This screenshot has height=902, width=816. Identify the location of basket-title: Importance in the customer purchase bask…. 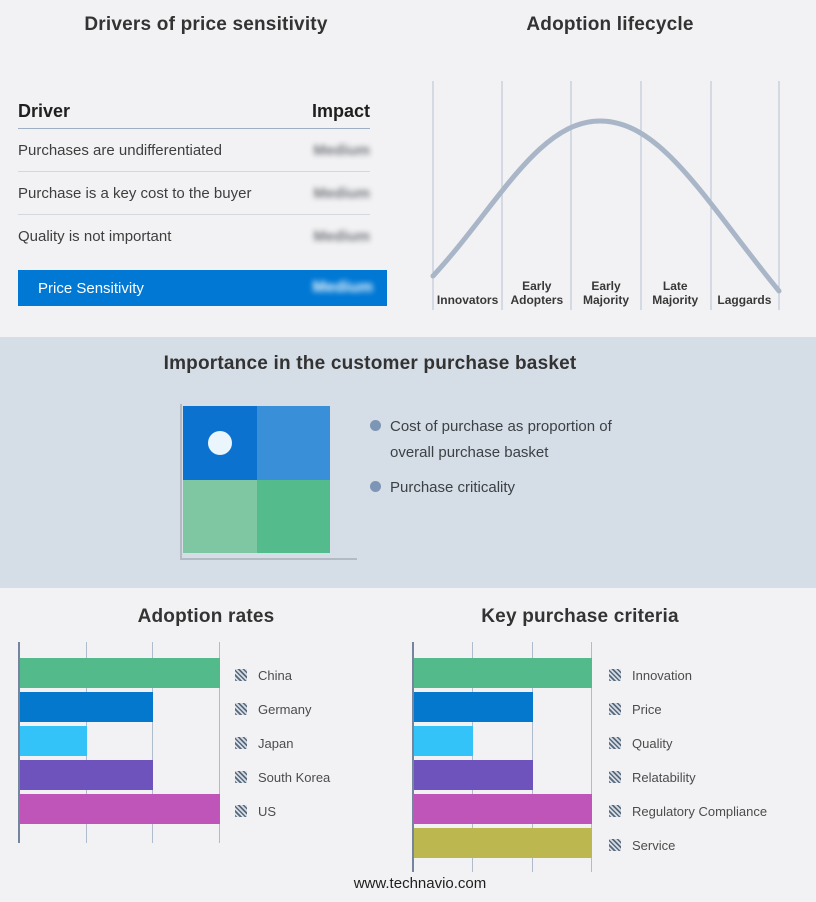
(370, 363).